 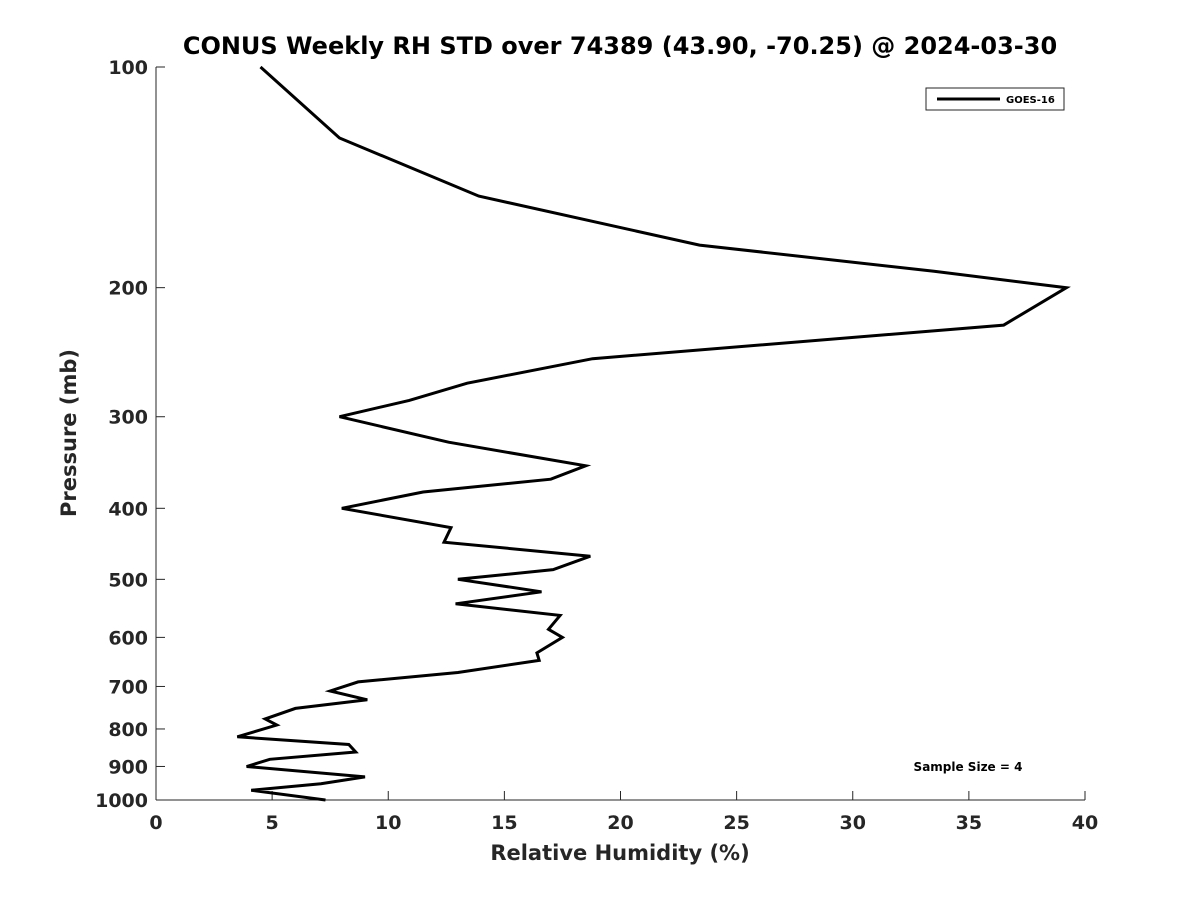 What do you see at coordinates (272, 823) in the screenshot?
I see `x-tick-label: 5` at bounding box center [272, 823].